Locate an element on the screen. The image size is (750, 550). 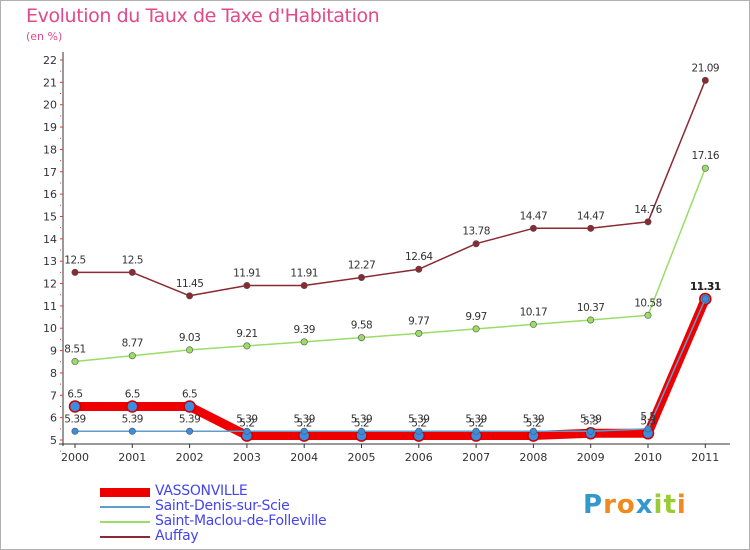
x-tick-label: 2008 is located at coordinates (533, 457).